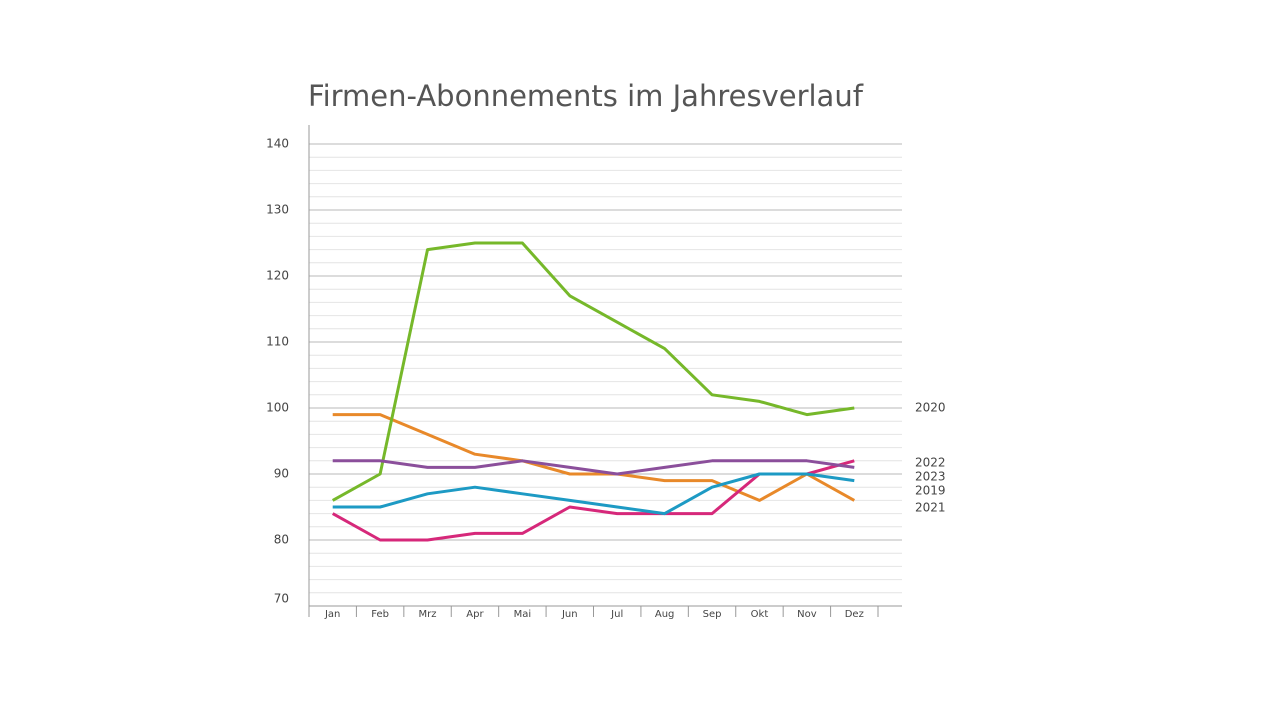 This screenshot has height=712, width=1280. Describe the element at coordinates (569, 614) in the screenshot. I see `x-tick-label: Jun` at that location.